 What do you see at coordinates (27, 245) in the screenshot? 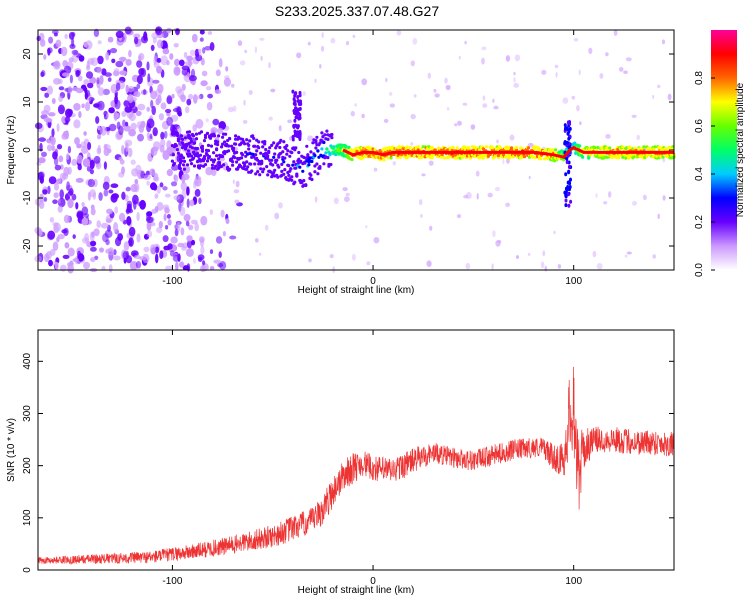
I see `y-tick-label: -20` at bounding box center [27, 245].